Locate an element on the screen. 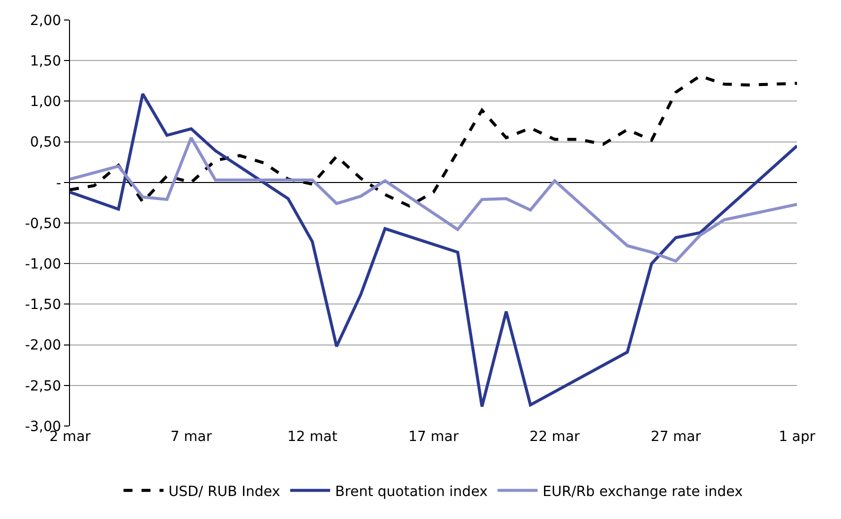  y-tick-label: -1,50 is located at coordinates (43, 305).